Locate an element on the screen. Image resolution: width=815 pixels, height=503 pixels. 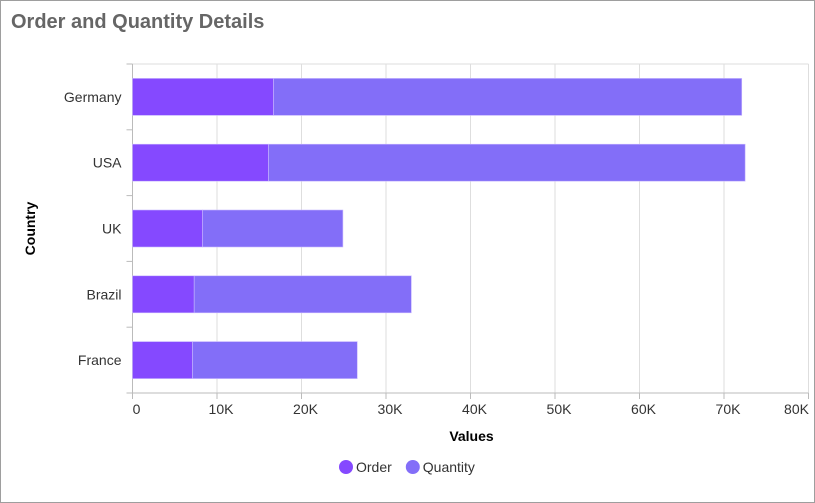
x-tick-label: 40K is located at coordinates (475, 409).